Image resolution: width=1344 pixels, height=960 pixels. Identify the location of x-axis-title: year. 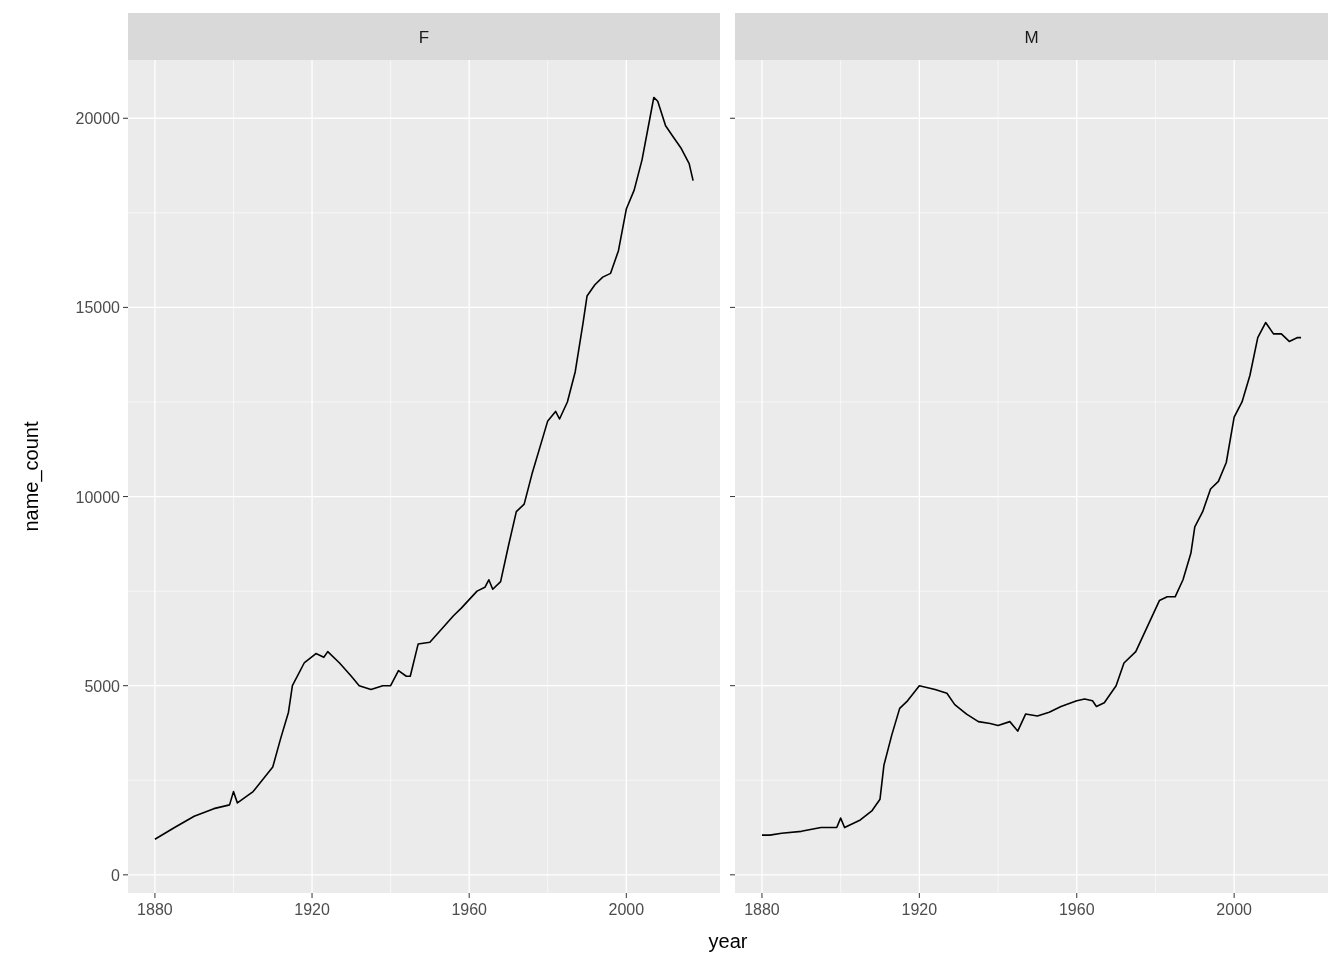
(728, 941).